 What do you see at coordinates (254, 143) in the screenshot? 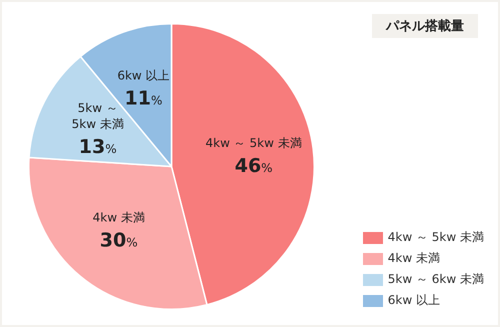
I see `text: 4kw ～ 5kw 未満` at bounding box center [254, 143].